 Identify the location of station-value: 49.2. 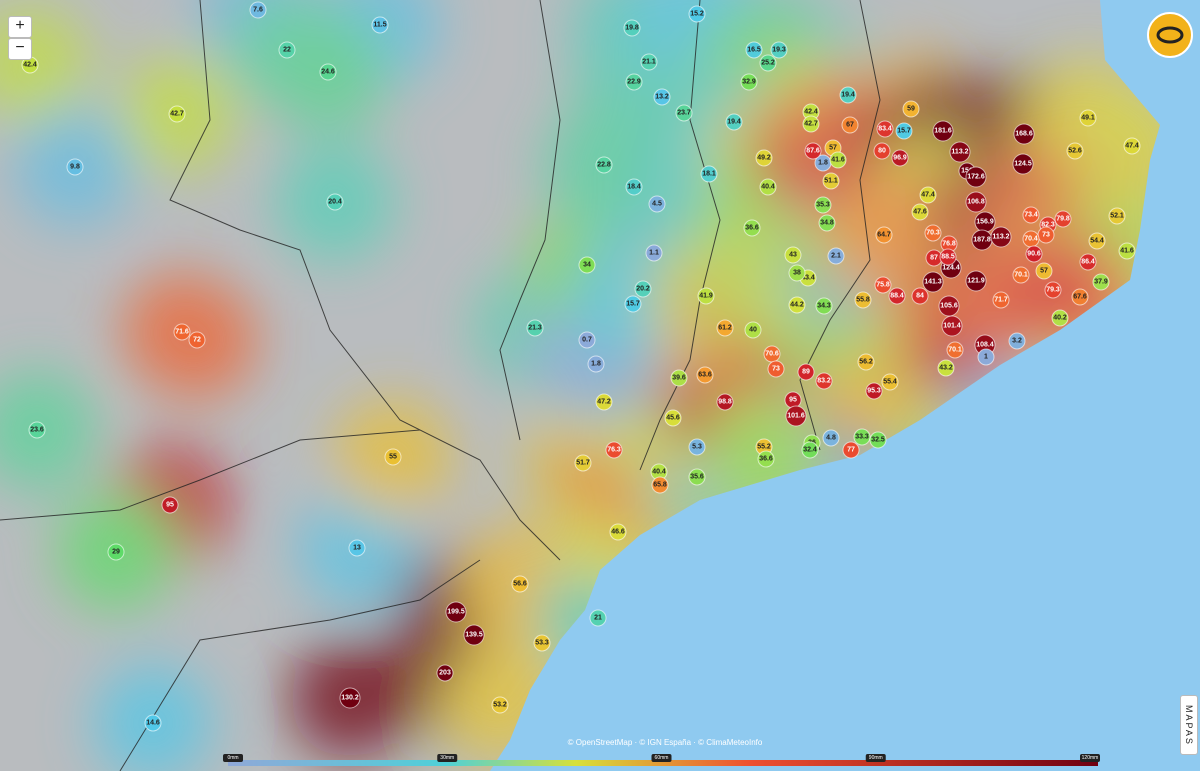
(764, 158).